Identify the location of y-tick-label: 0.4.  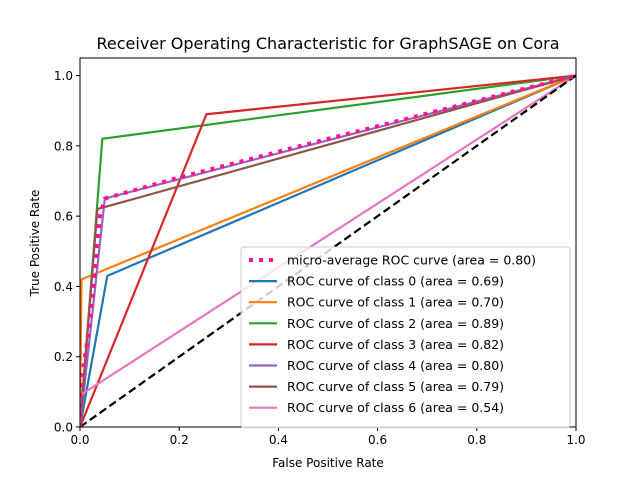
(63, 287).